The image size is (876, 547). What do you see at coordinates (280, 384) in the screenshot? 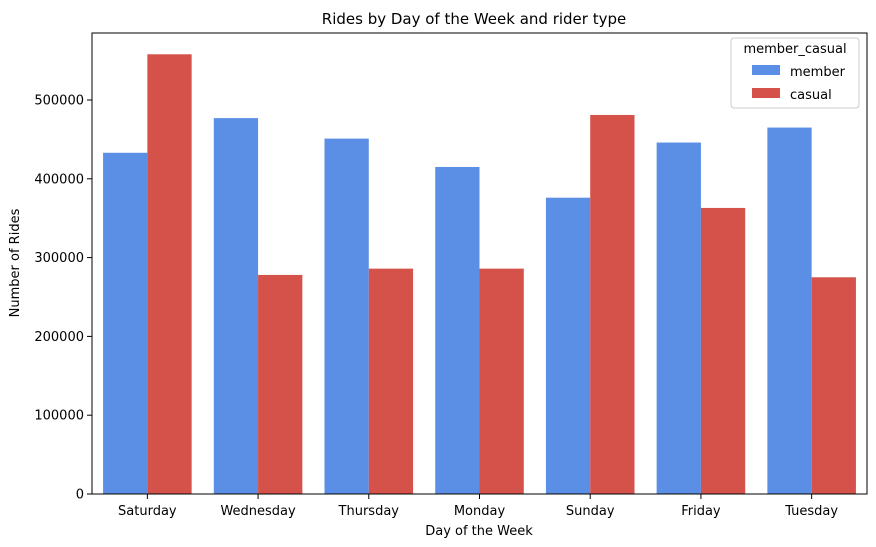
I see `bar-casual-wednesday` at bounding box center [280, 384].